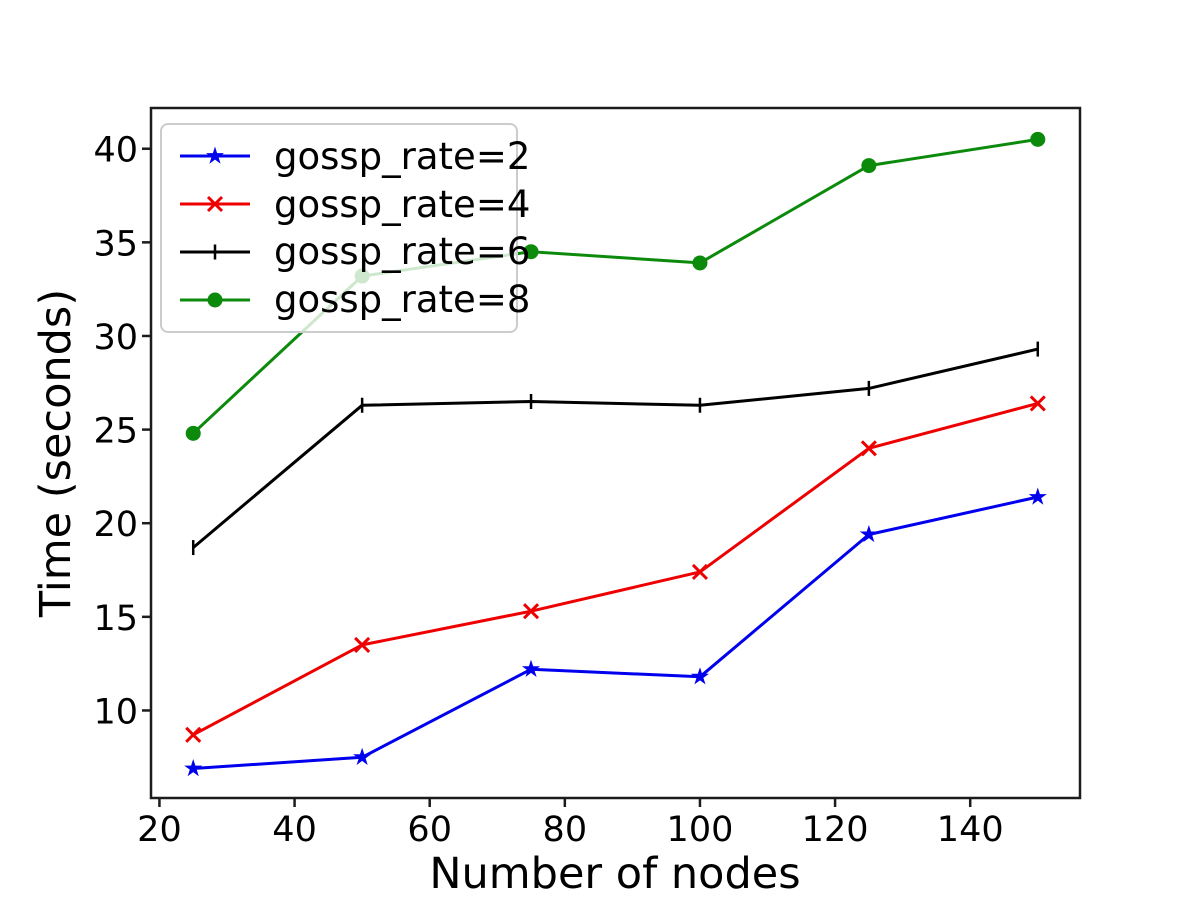 The height and width of the screenshot is (900, 1200). I want to click on circle-legend-sample-icon, so click(215, 300).